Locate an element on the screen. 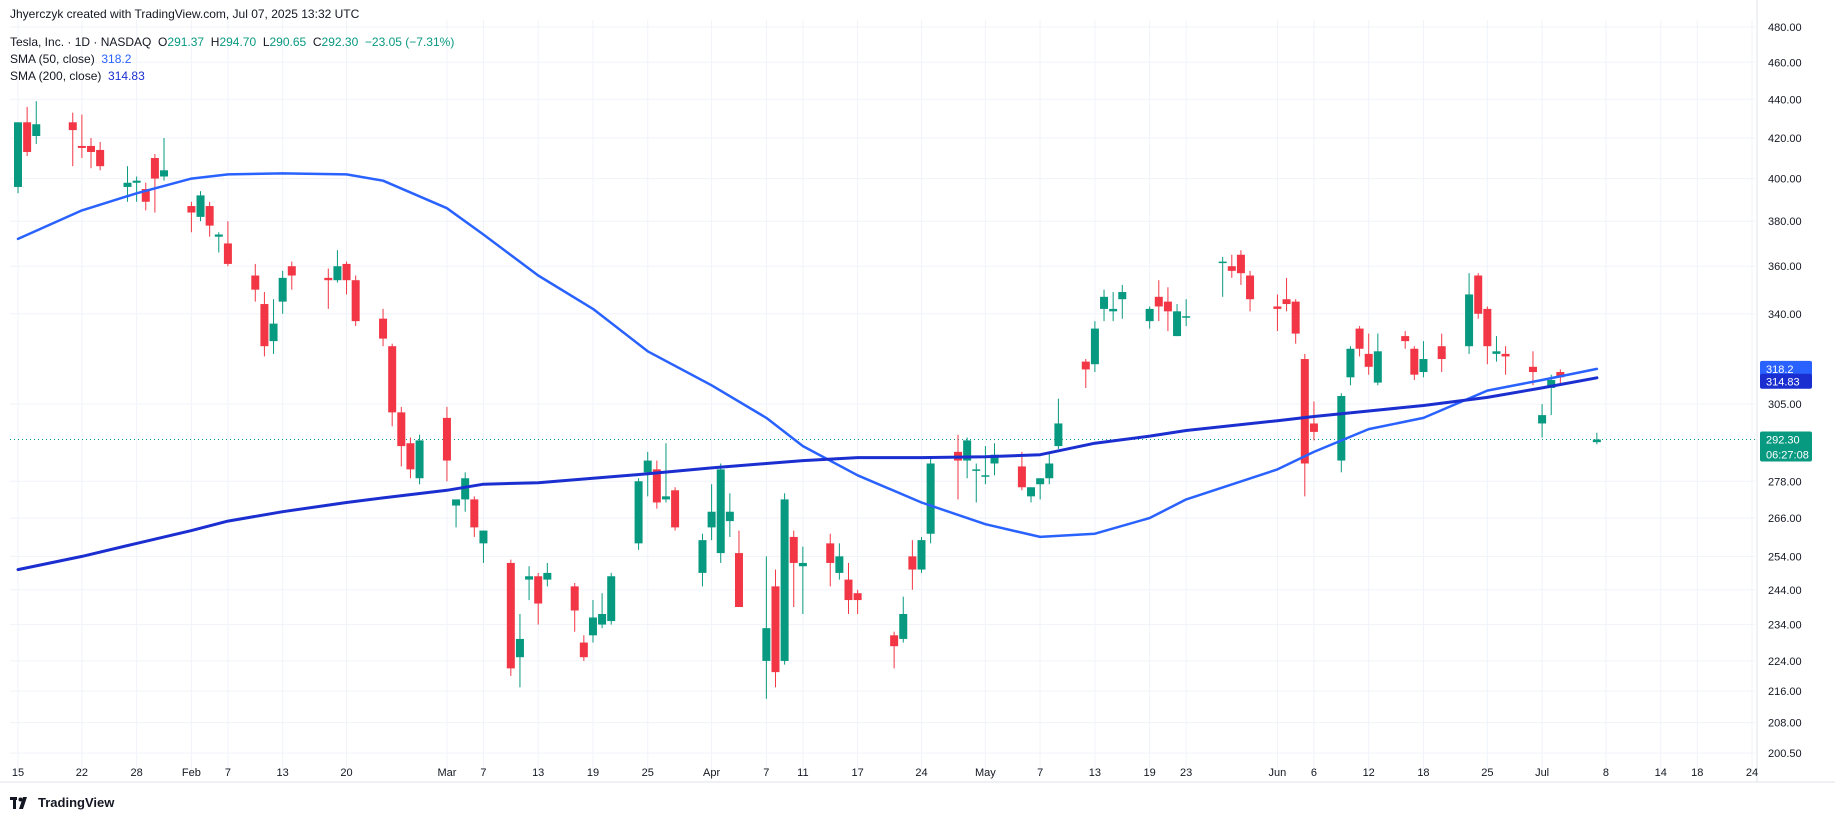 This screenshot has height=825, width=1835. y-tick-label: 460.00 is located at coordinates (1785, 63).